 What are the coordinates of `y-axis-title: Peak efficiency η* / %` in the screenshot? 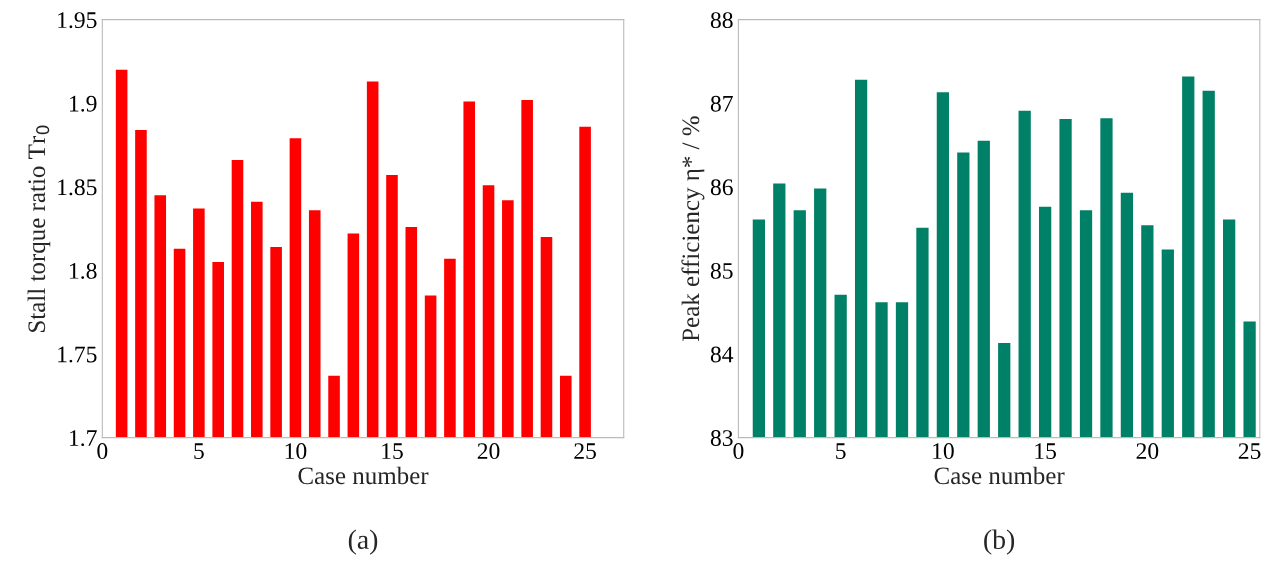 It's located at (693, 229).